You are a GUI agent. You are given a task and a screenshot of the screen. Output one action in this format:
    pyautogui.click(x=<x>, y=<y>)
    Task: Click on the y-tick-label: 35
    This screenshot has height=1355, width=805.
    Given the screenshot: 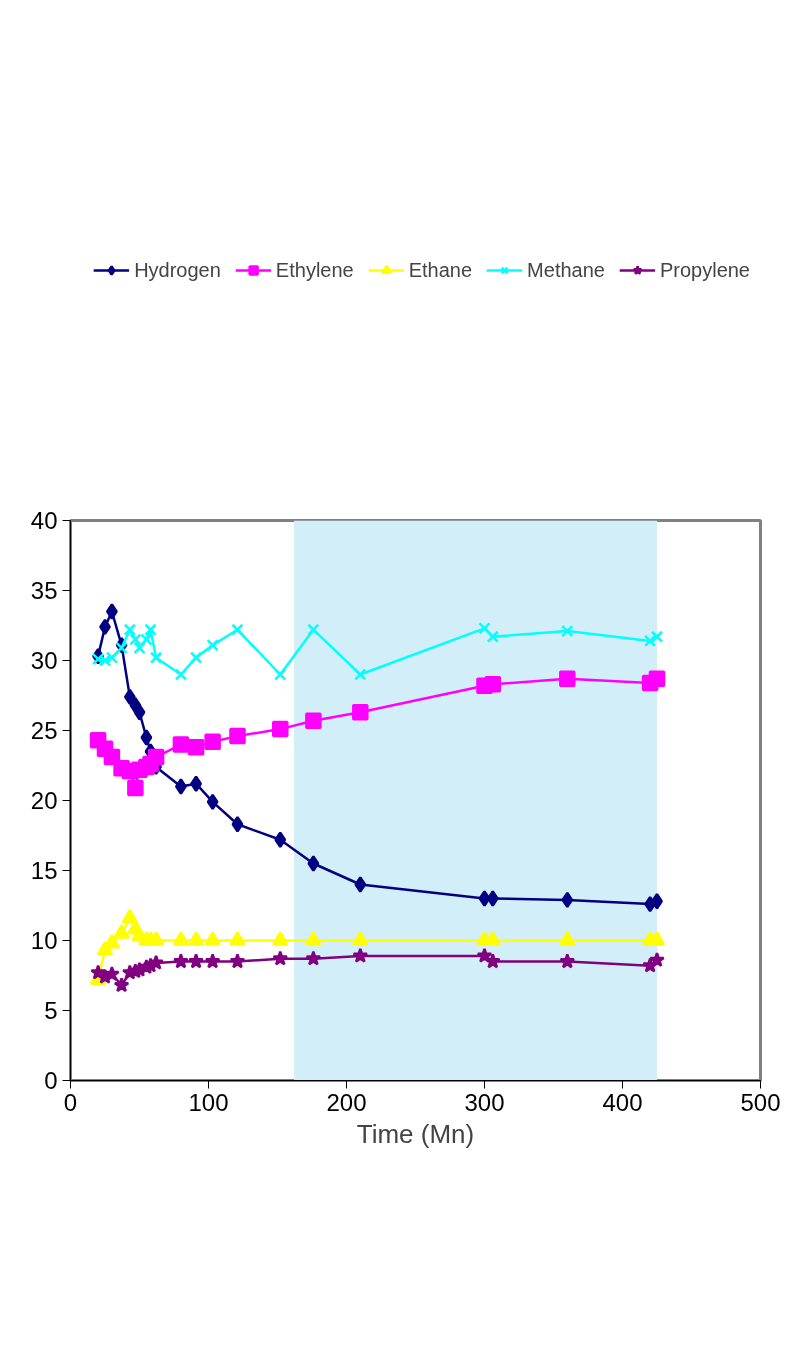 What is the action you would take?
    pyautogui.click(x=44, y=590)
    